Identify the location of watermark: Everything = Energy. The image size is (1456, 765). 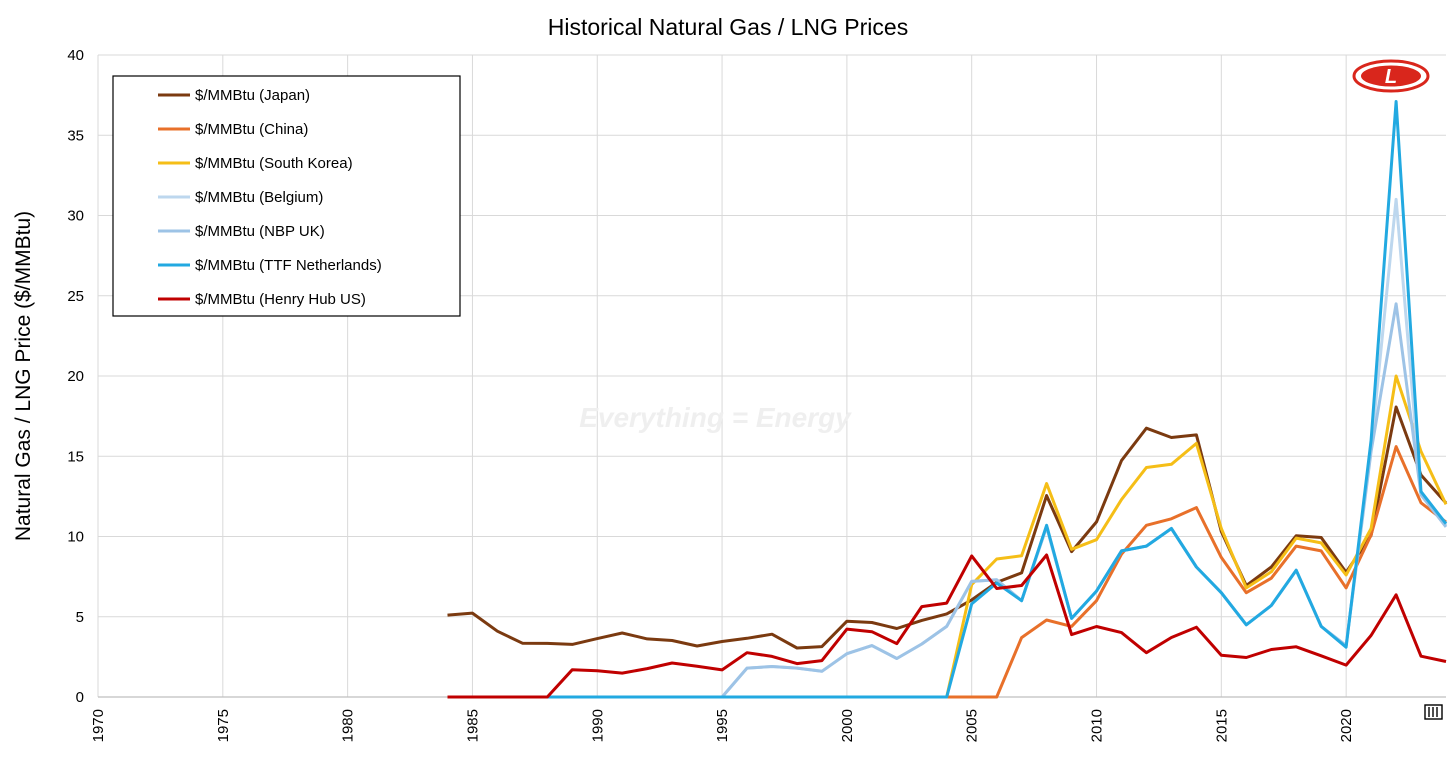
(715, 417).